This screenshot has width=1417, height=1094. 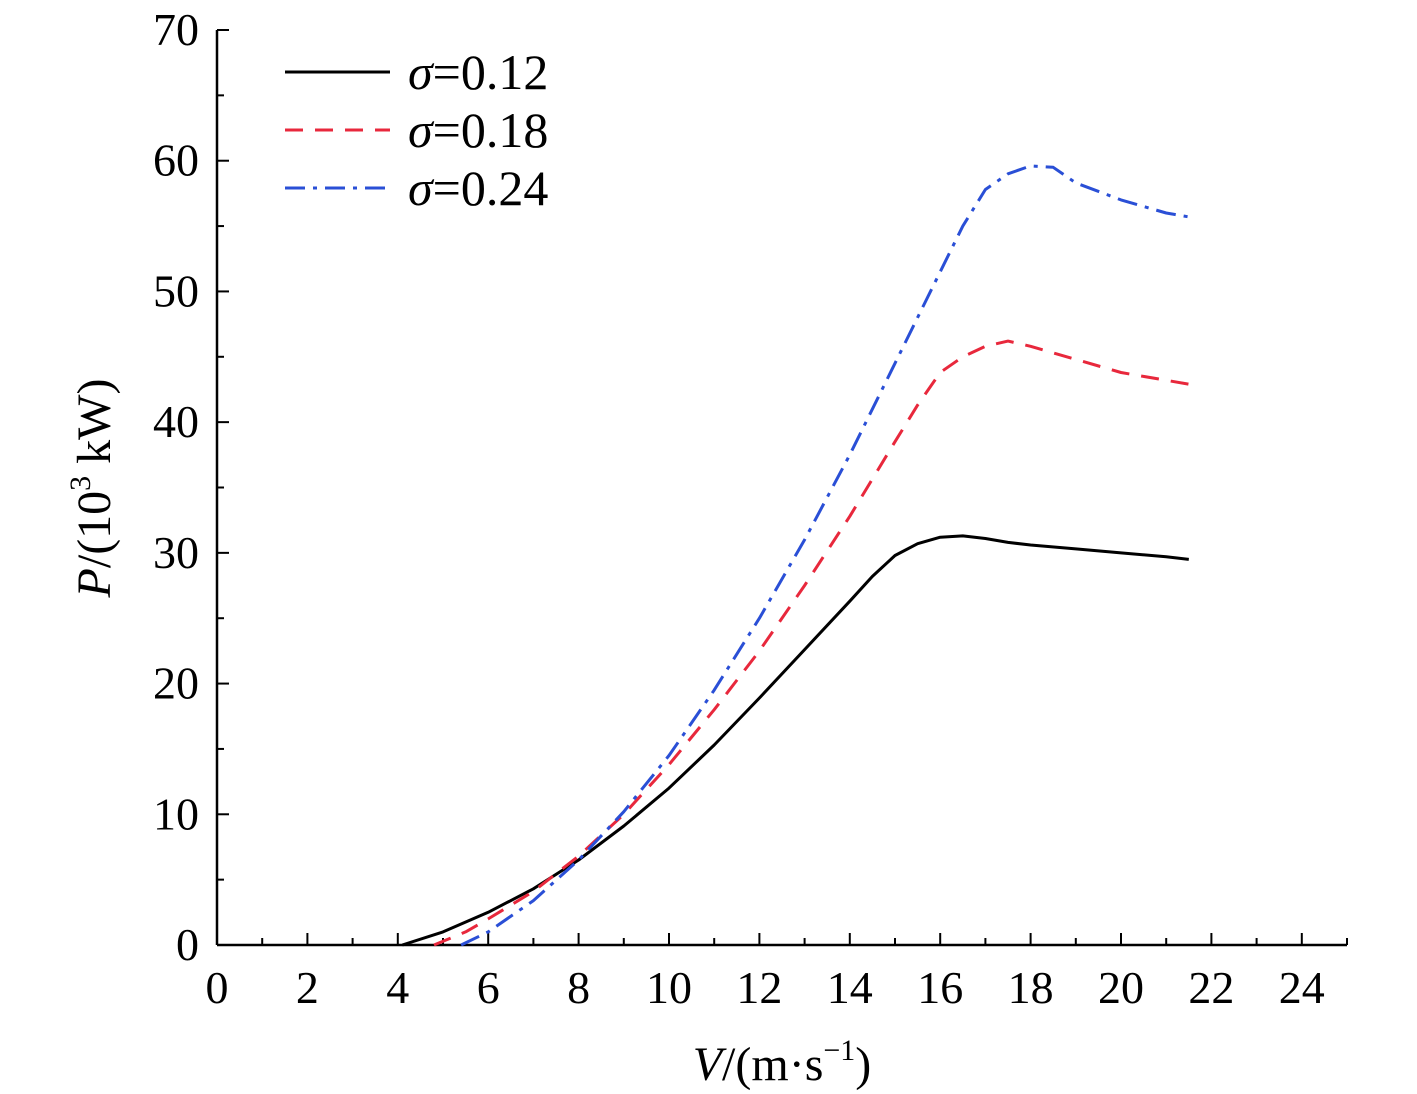 I want to click on y-tick-label: 40, so click(x=176, y=421).